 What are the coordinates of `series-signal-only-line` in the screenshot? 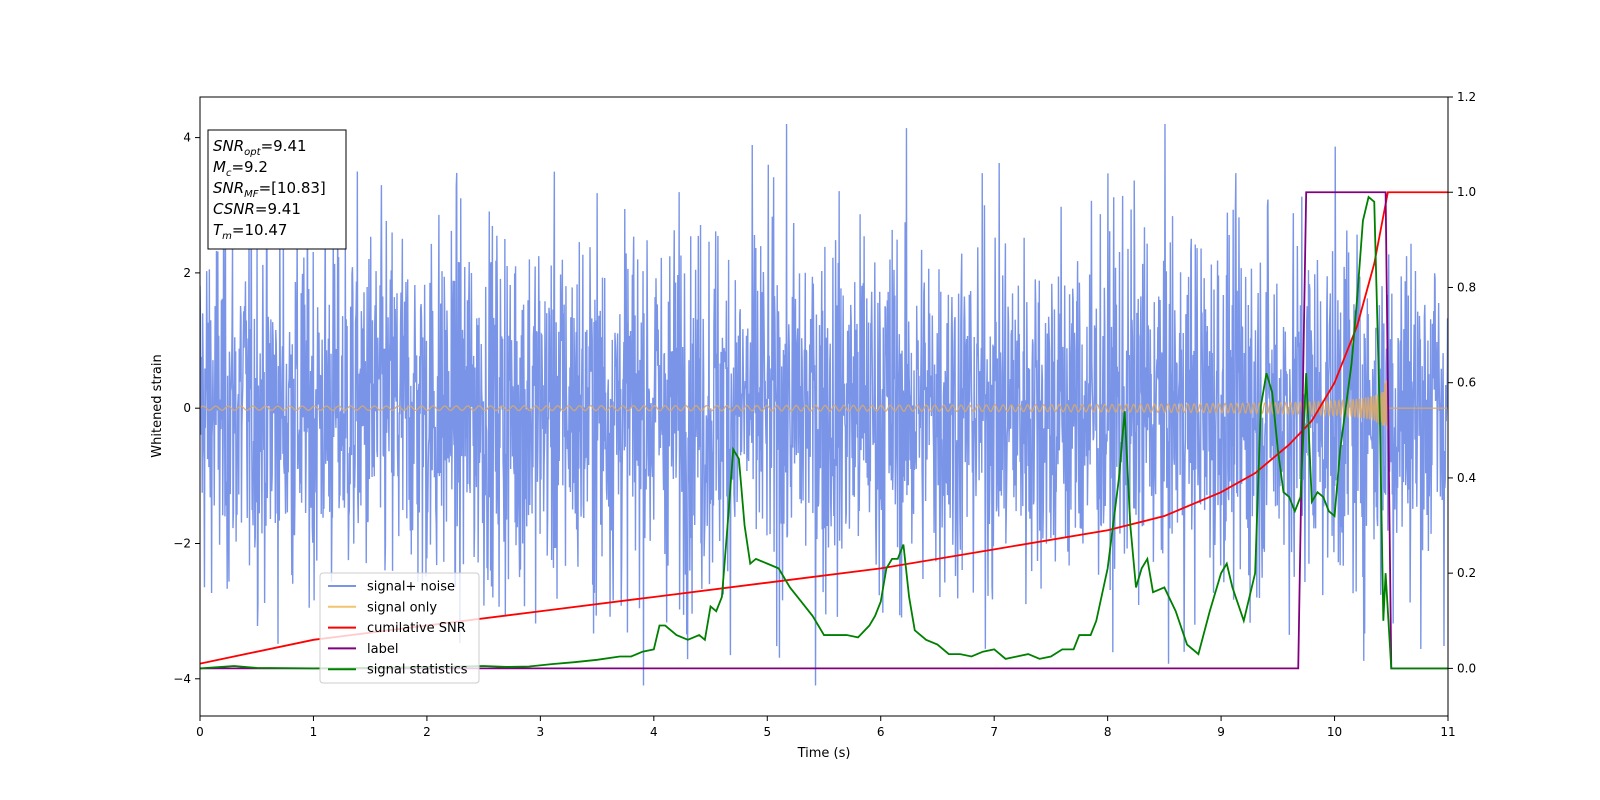 It's located at (824, 405).